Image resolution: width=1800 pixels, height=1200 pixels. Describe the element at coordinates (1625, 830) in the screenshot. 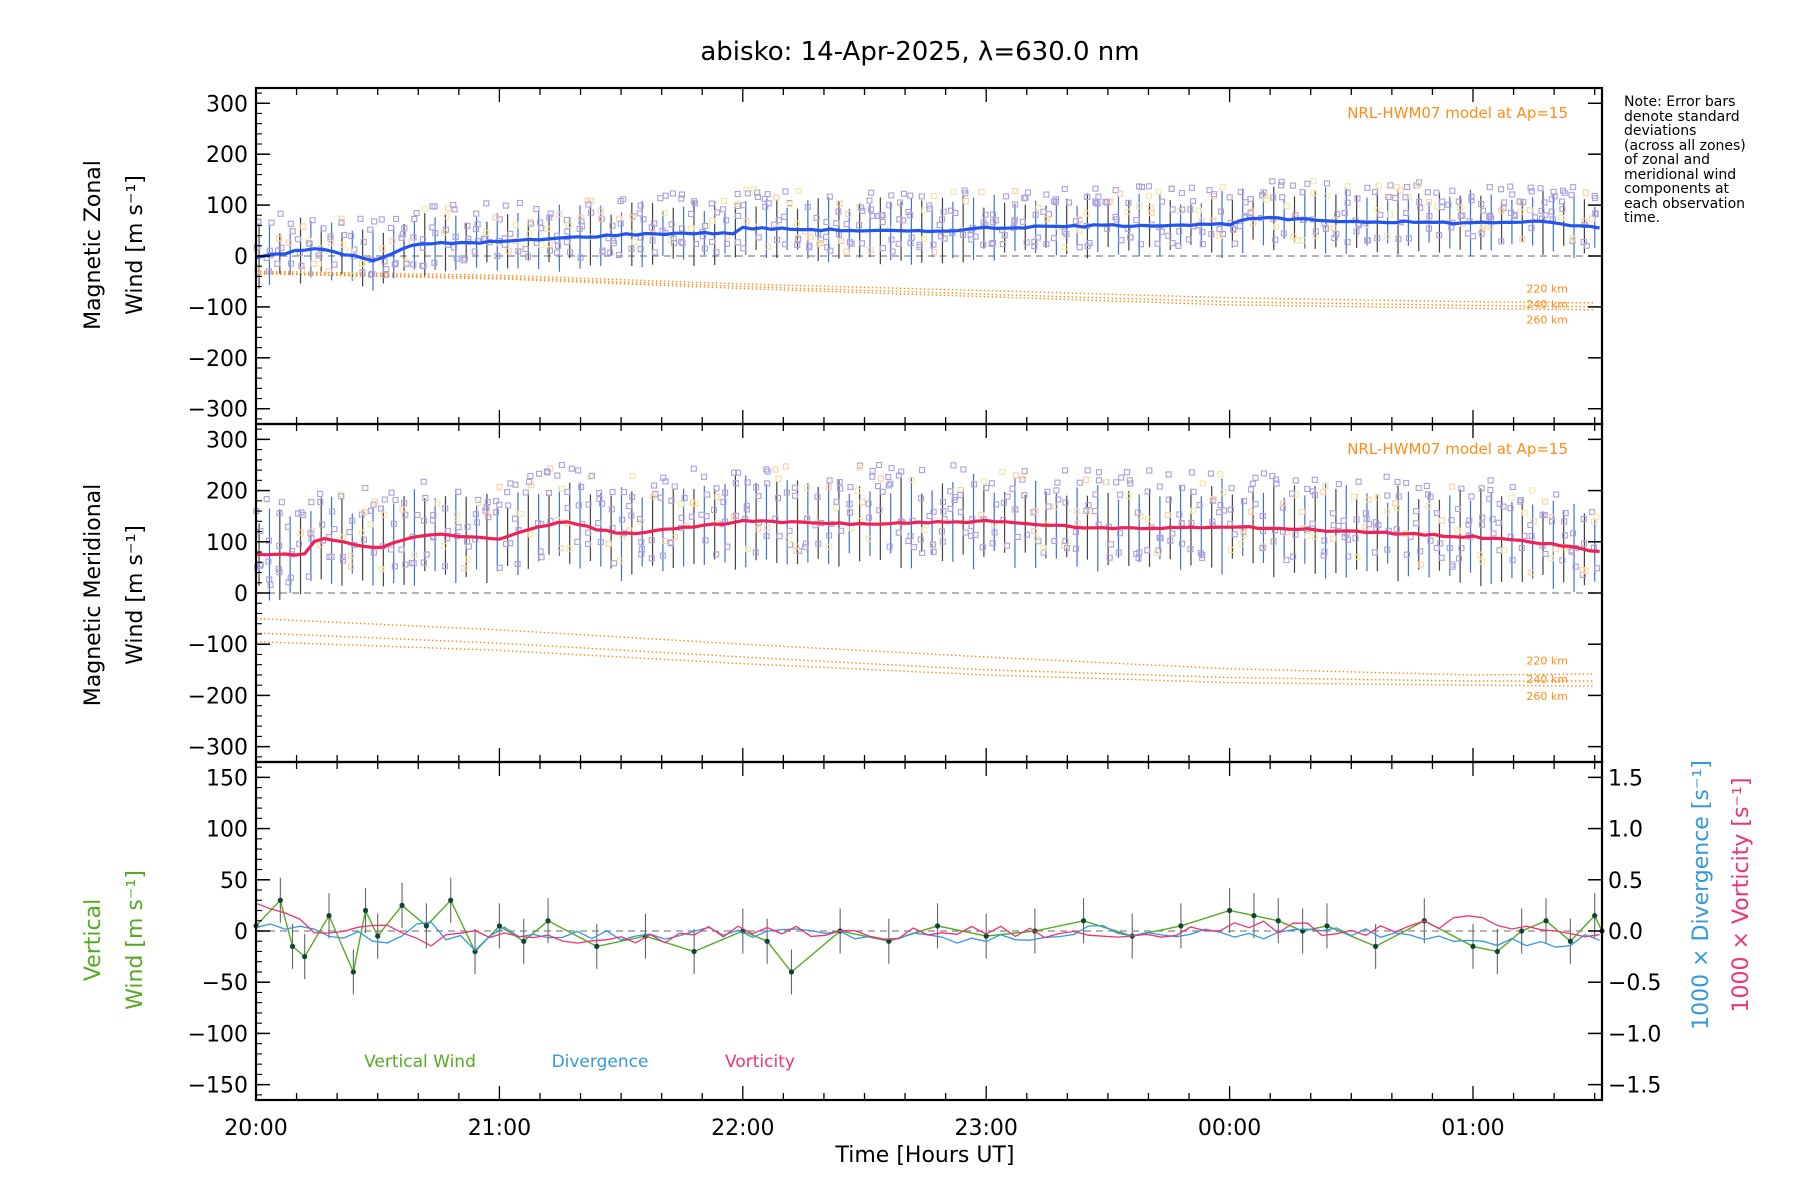

I see `right-y-tick-label: 1.0` at that location.